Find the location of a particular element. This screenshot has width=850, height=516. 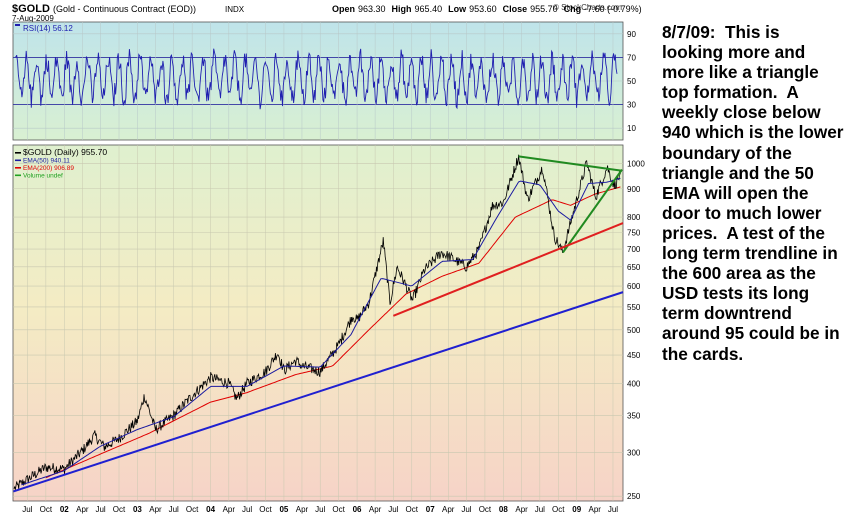

price-tick-label: 800 is located at coordinates (634, 217).